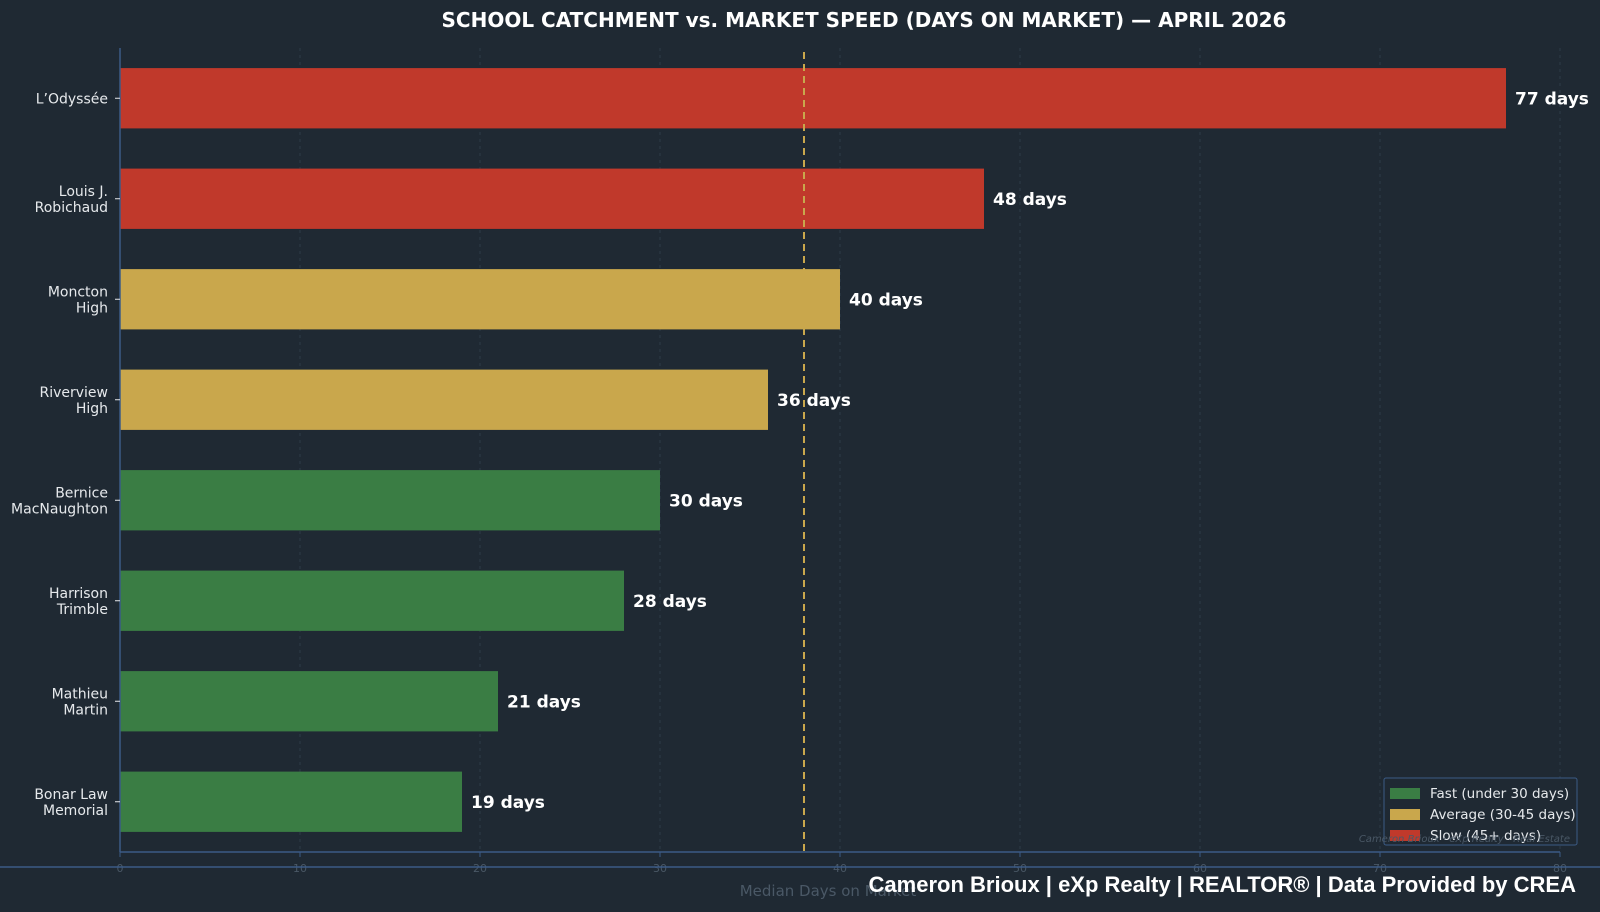 The height and width of the screenshot is (912, 1600). What do you see at coordinates (828, 891) in the screenshot?
I see `x-axis-label: Median Days on Market` at bounding box center [828, 891].